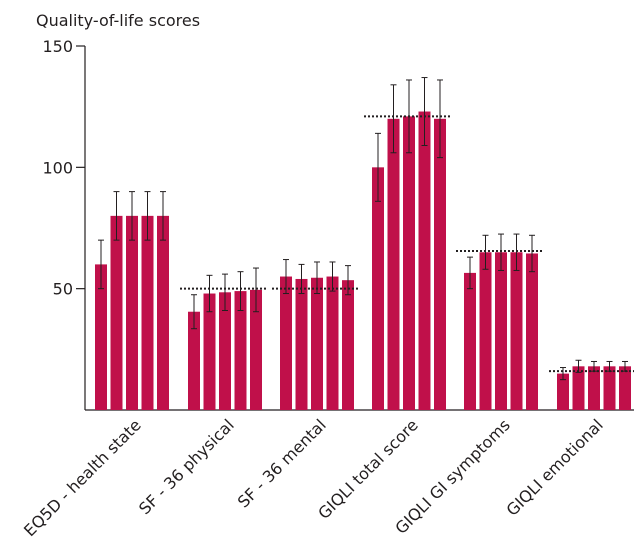 The height and width of the screenshot is (556, 634). I want to click on y-tick-label: 100, so click(57, 167).